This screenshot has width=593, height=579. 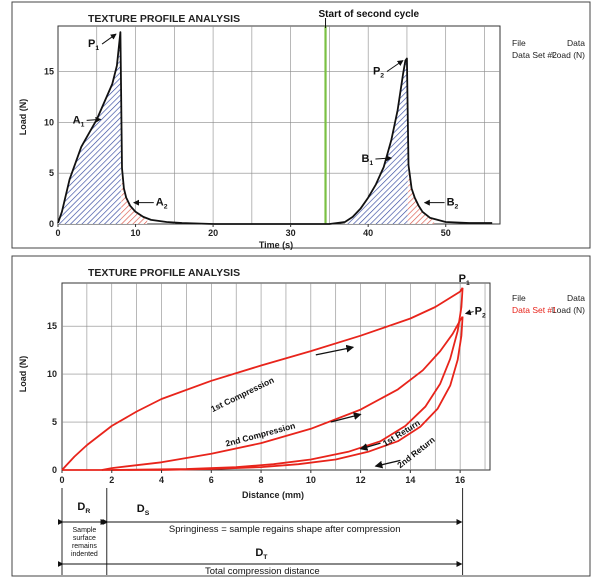 What do you see at coordinates (276, 245) in the screenshot?
I see `x-axis-label: Time (s)` at bounding box center [276, 245].